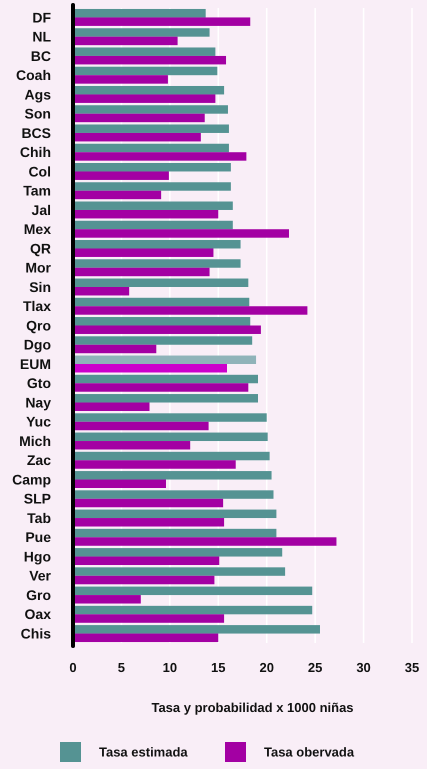  What do you see at coordinates (31, 479) in the screenshot?
I see `y-tick-label: Camp` at bounding box center [31, 479].